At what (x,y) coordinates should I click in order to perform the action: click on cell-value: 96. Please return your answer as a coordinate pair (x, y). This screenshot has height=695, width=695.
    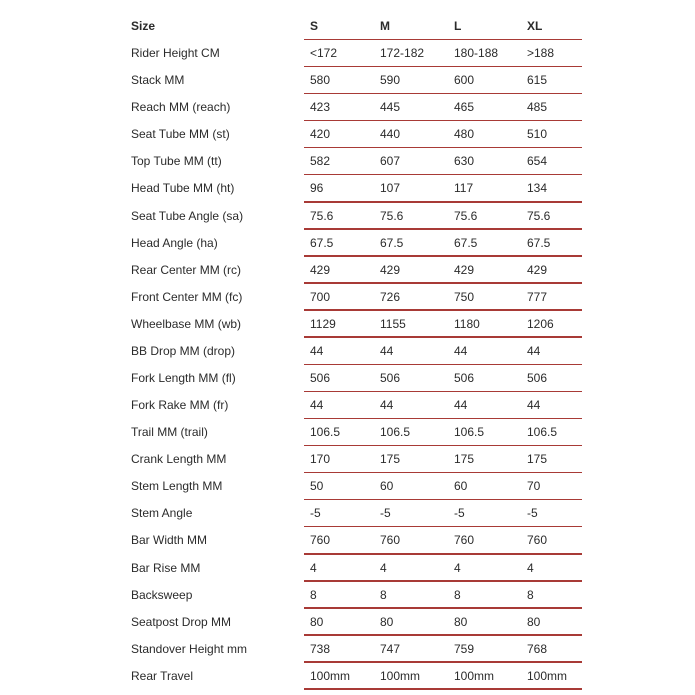
    Looking at the image, I should click on (317, 188).